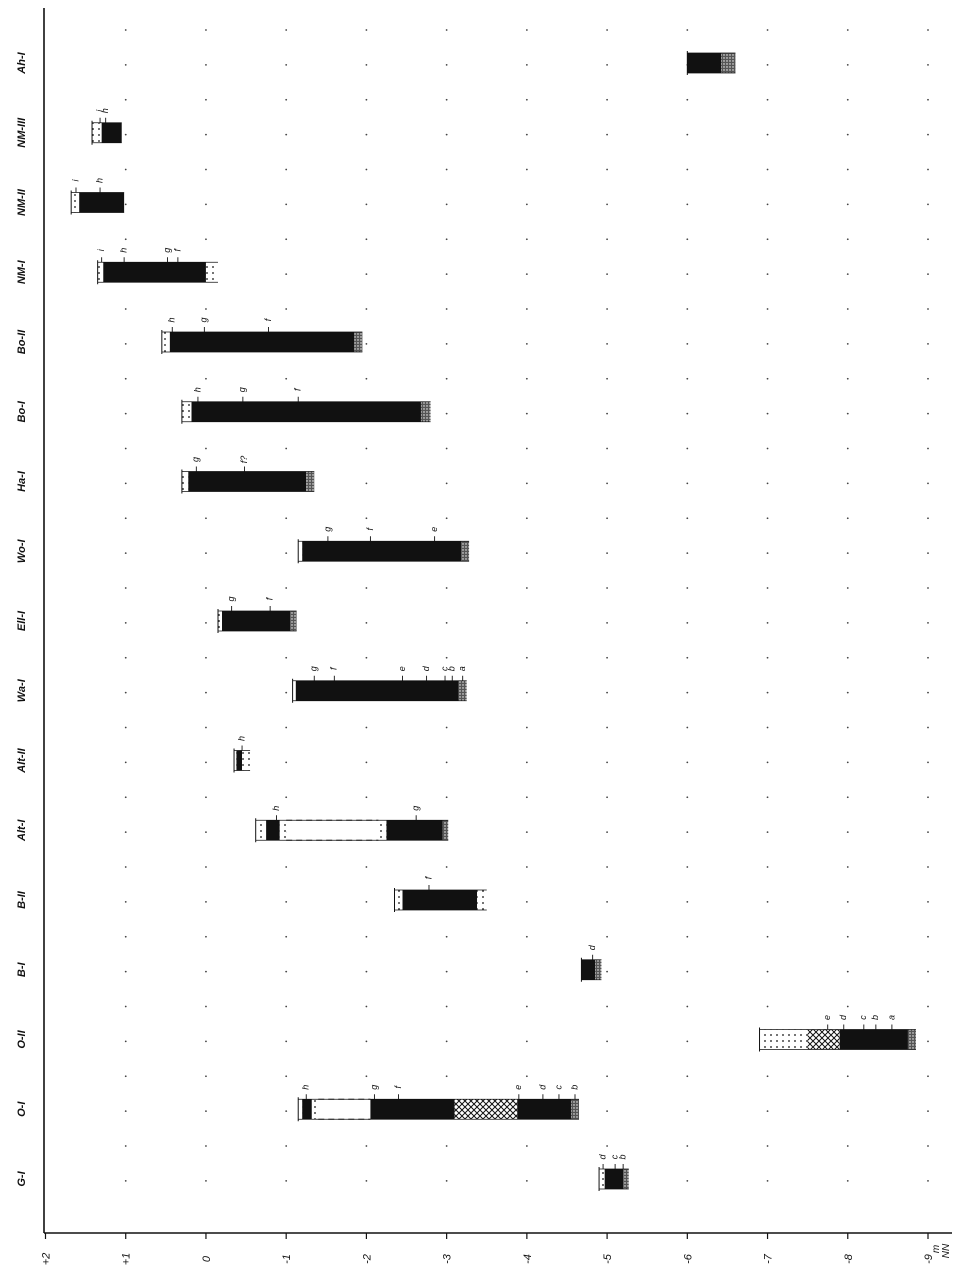 Image resolution: width=956 pixels, height=1270 pixels. I want to click on x-tick-label: -2, so click(367, 1259).